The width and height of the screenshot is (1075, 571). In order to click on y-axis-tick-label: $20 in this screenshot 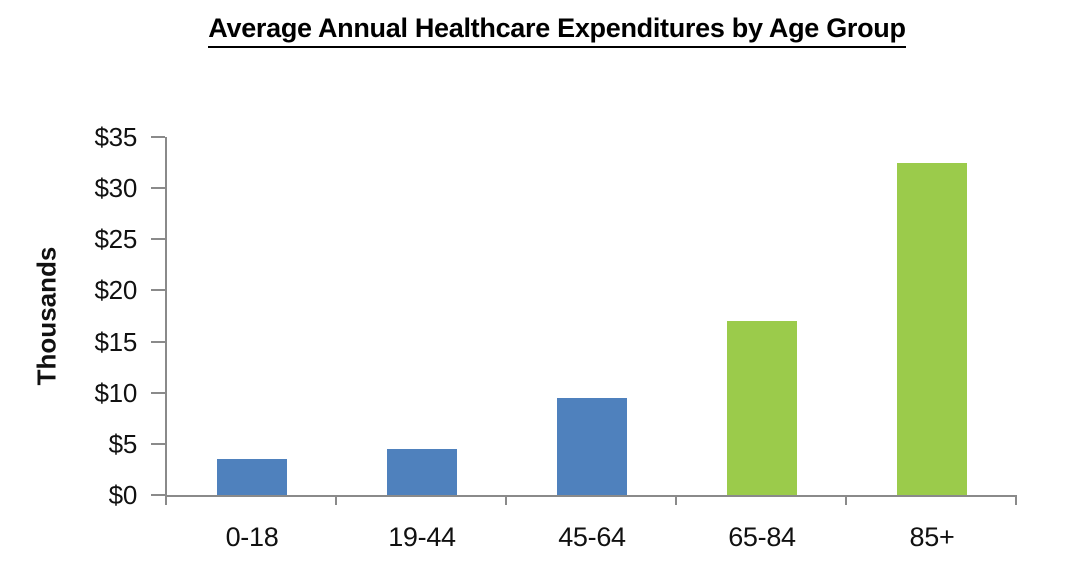, I will do `click(116, 290)`.